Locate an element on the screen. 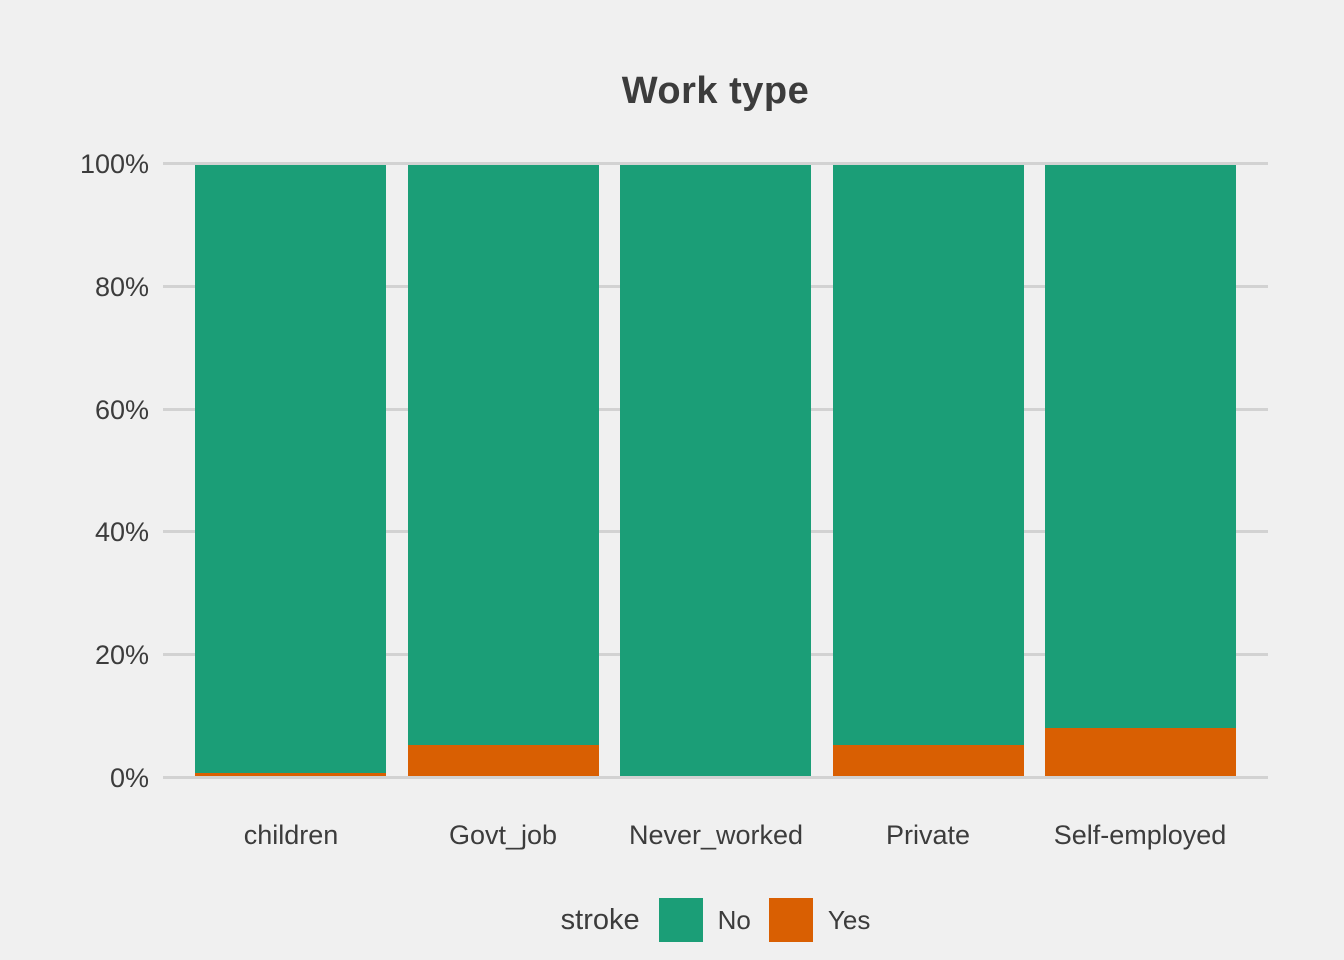  x-tick-label: Govt_job is located at coordinates (503, 835).